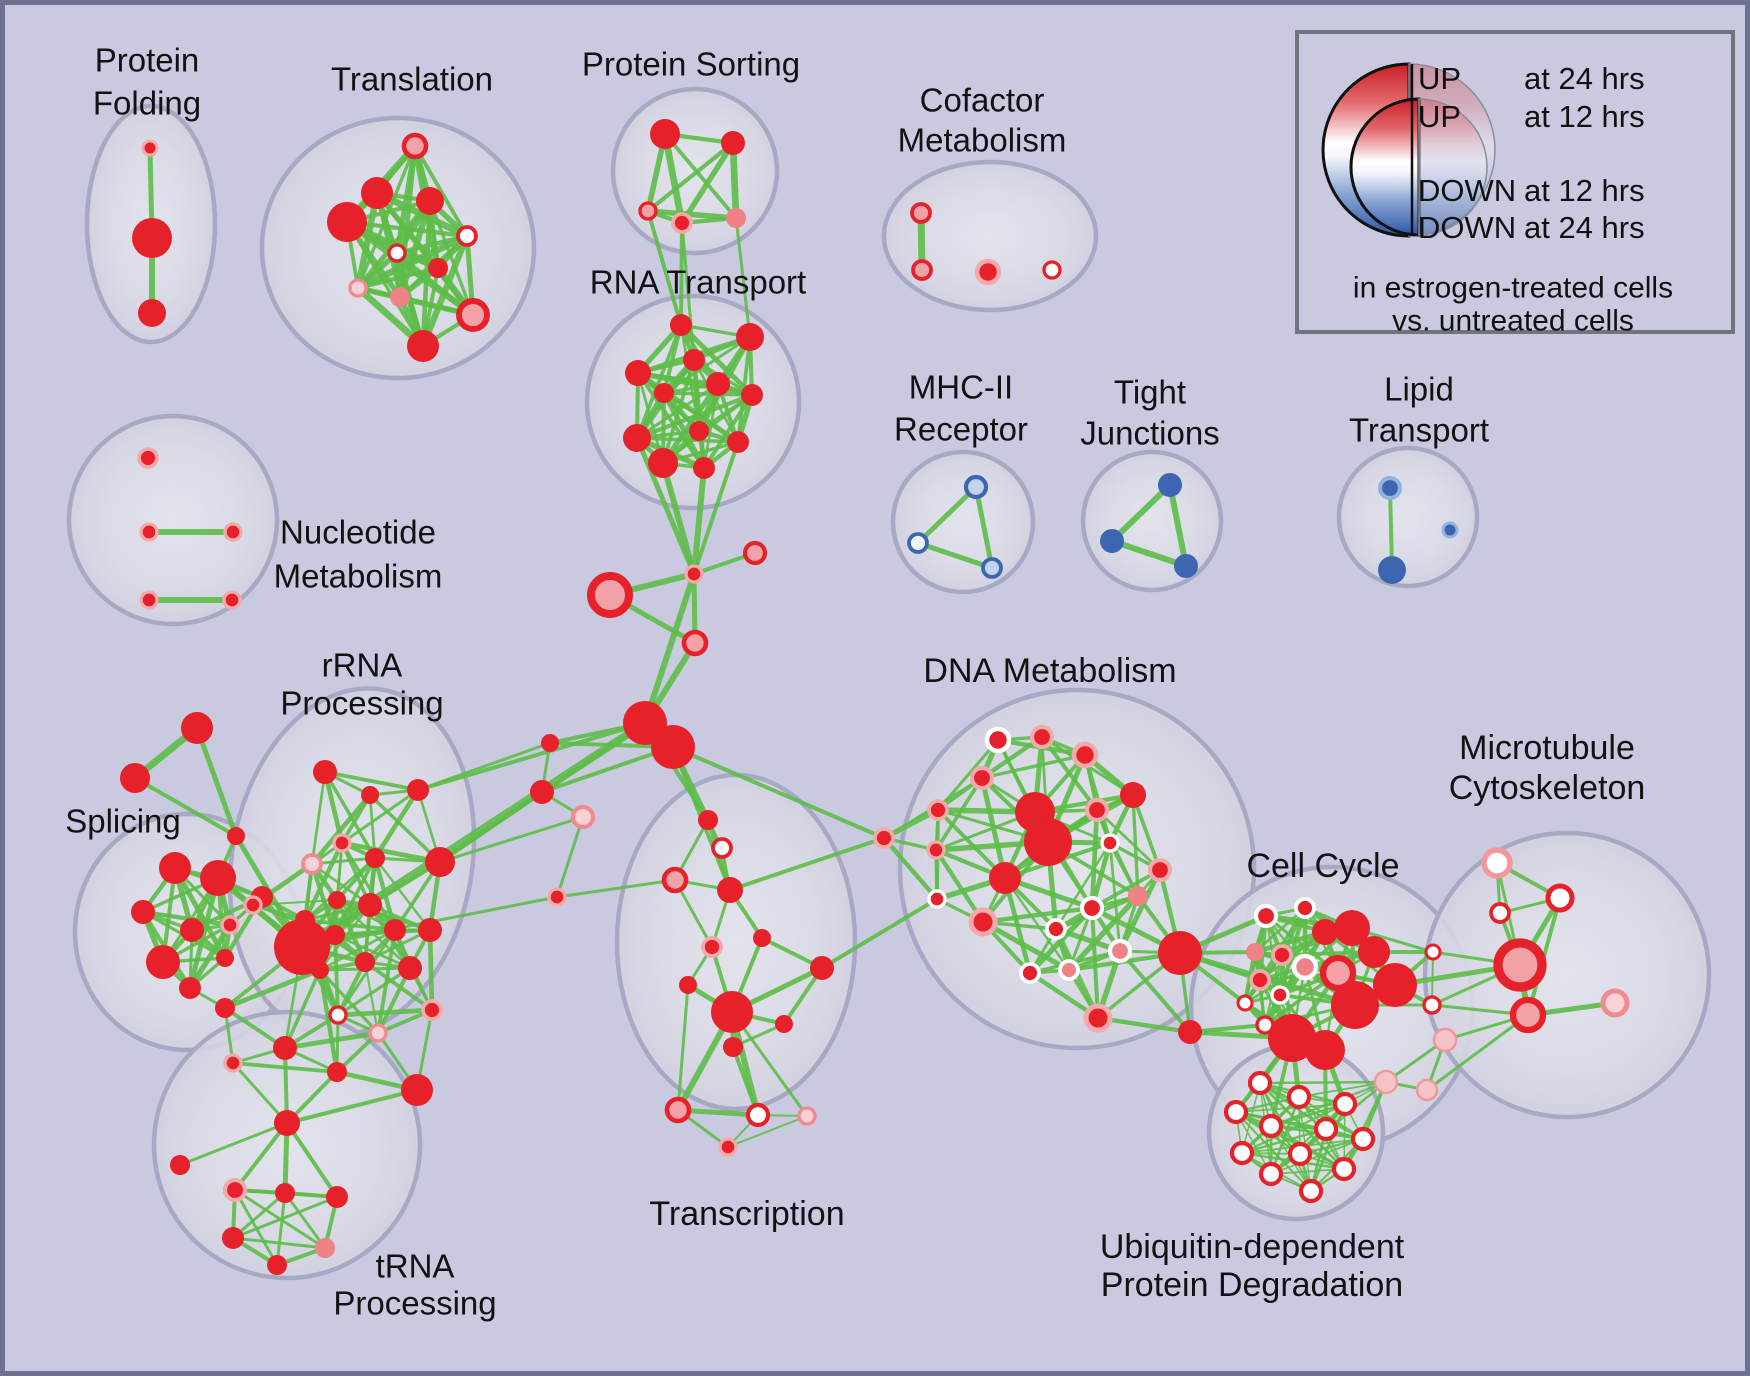 The width and height of the screenshot is (1750, 1376). Describe the element at coordinates (961, 387) in the screenshot. I see `cluster-label-c6: MHC-II` at that location.